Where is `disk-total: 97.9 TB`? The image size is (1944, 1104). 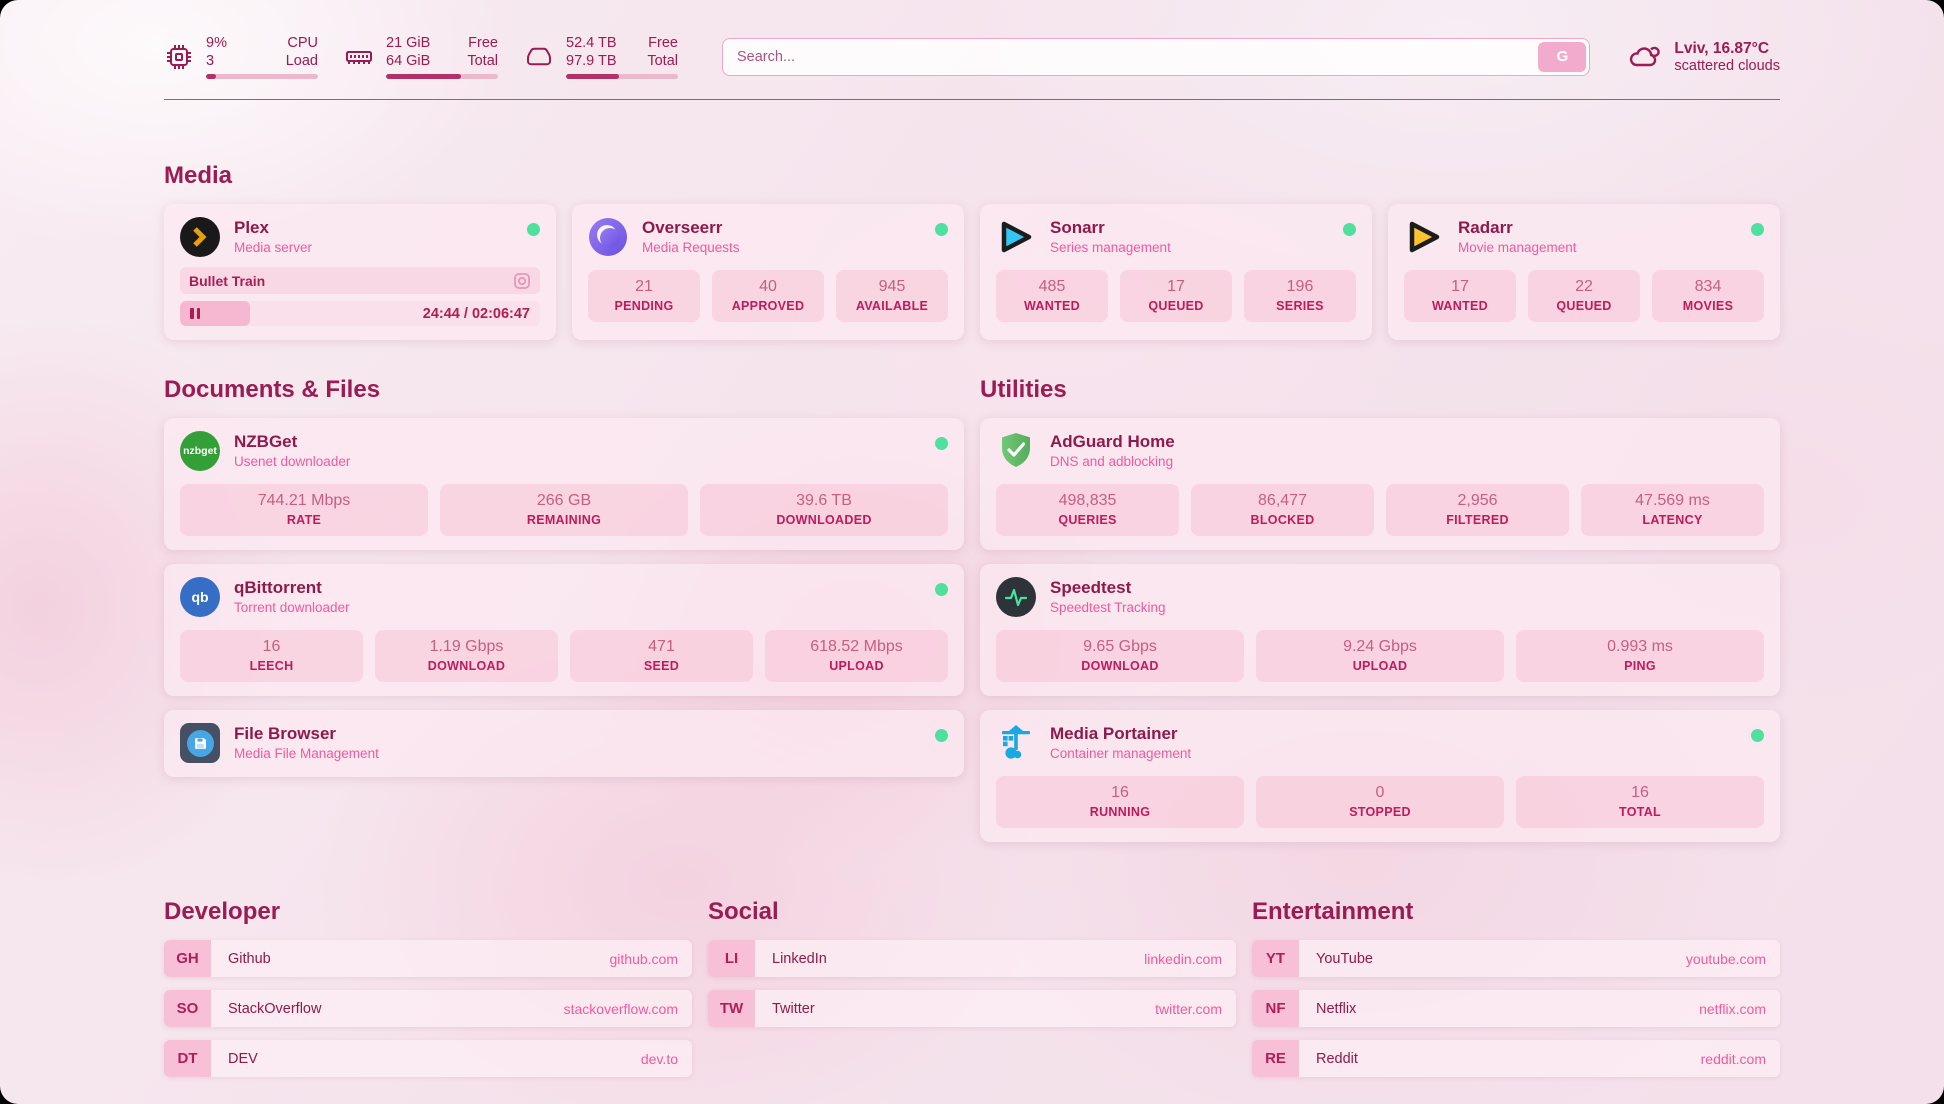
disk-total: 97.9 TB is located at coordinates (591, 61).